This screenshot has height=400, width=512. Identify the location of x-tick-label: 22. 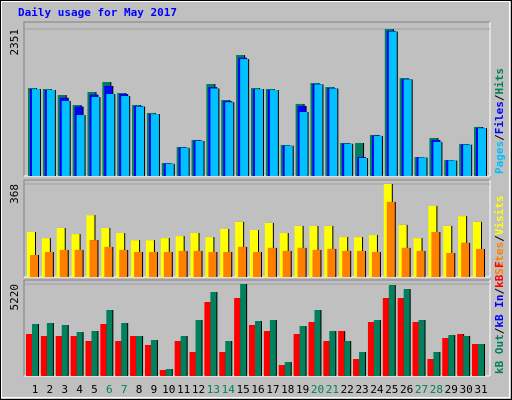
(347, 389).